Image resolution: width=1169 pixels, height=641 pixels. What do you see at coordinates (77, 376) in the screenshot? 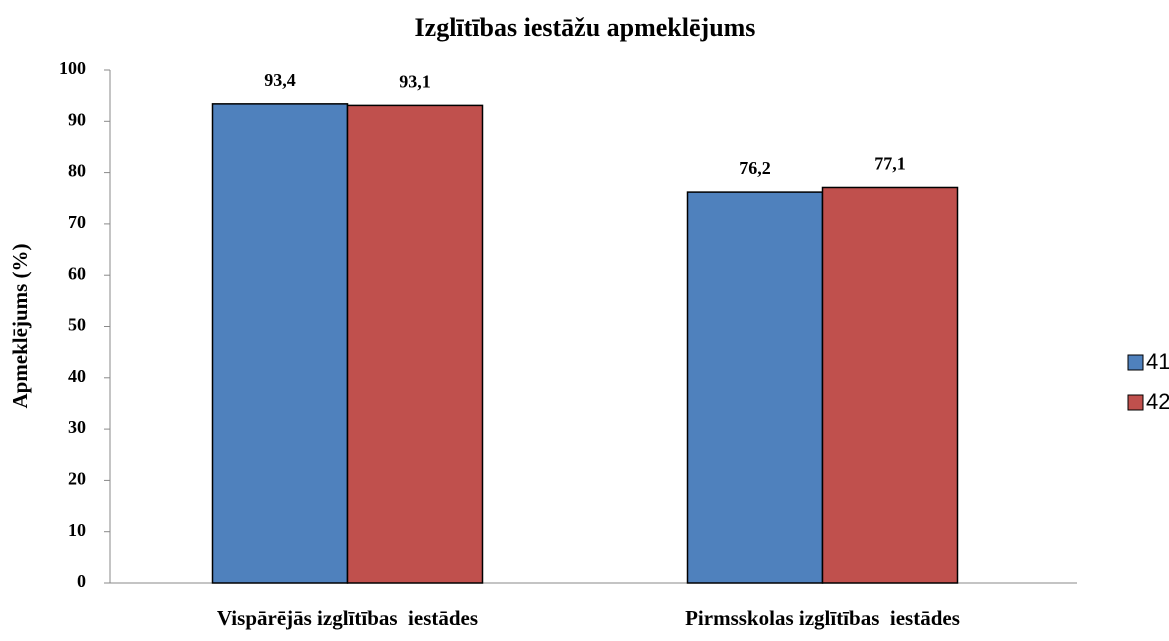
I see `y-tick-label: 40` at bounding box center [77, 376].